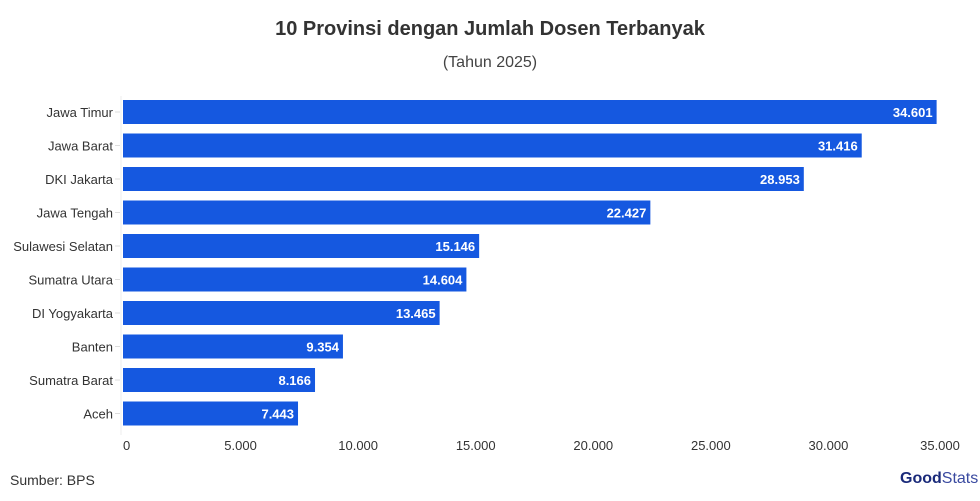 This screenshot has height=501, width=980. What do you see at coordinates (416, 313) in the screenshot?
I see `data-label: 13.465` at bounding box center [416, 313].